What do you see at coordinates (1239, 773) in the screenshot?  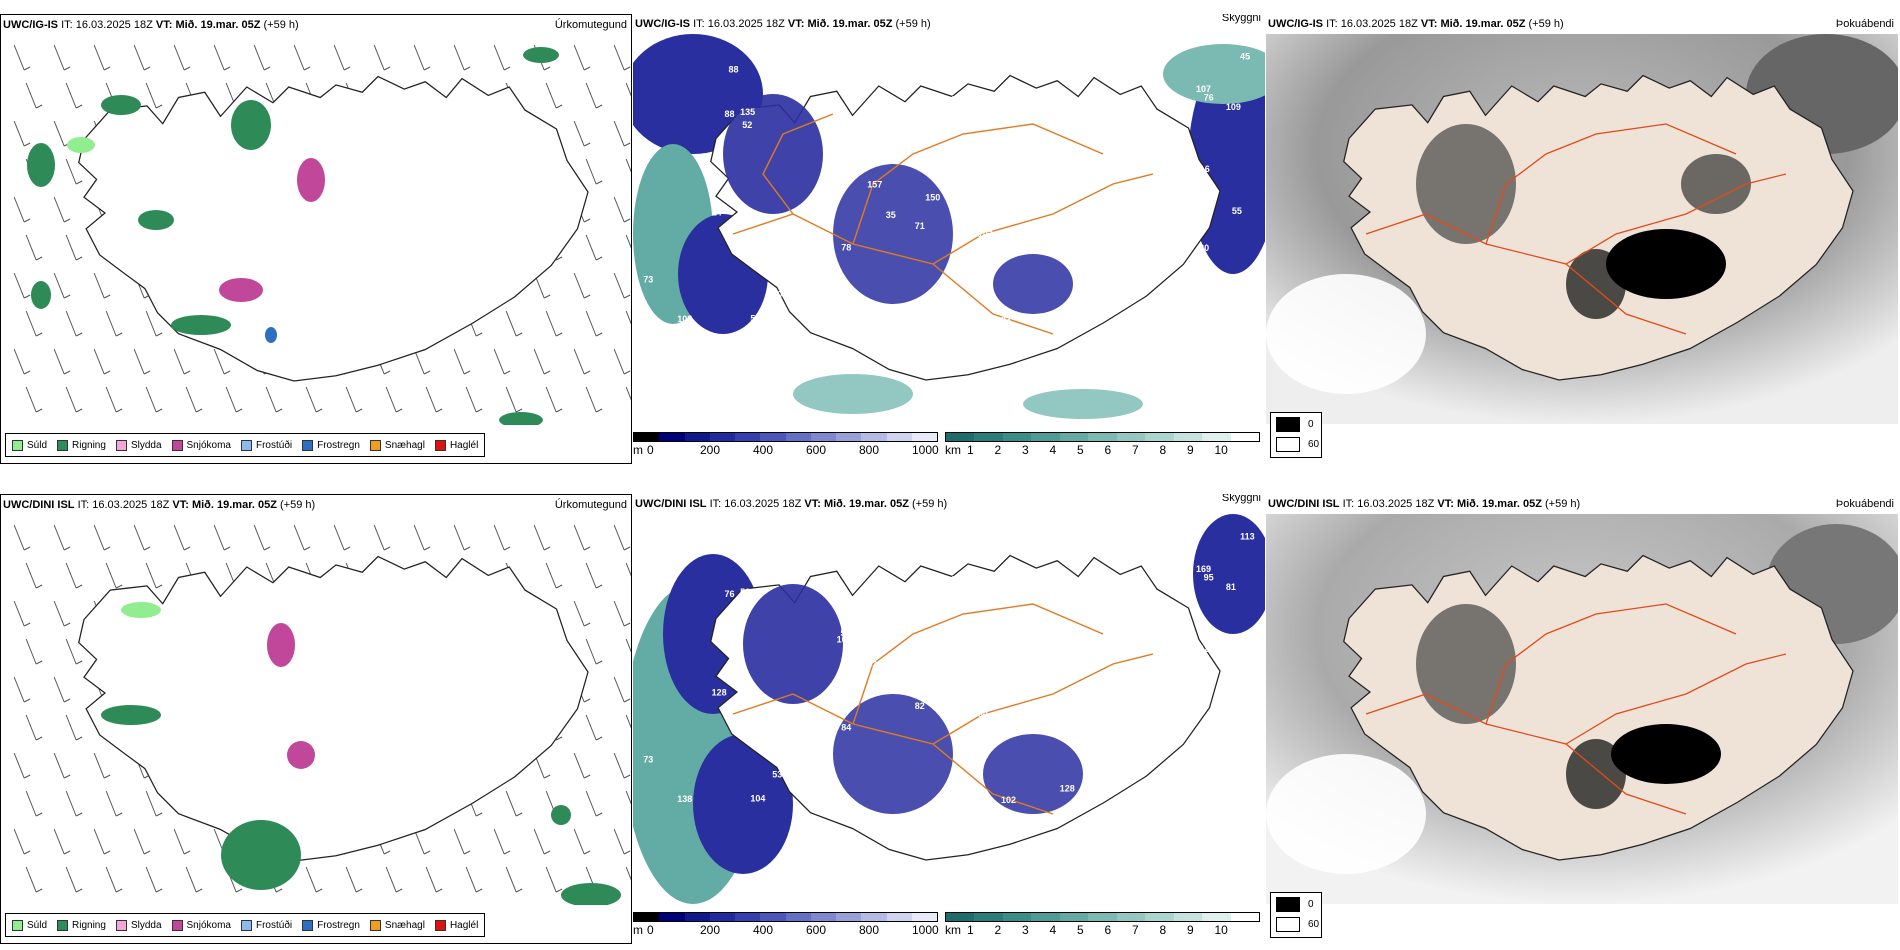 I see `ceiling-label: 86` at bounding box center [1239, 773].